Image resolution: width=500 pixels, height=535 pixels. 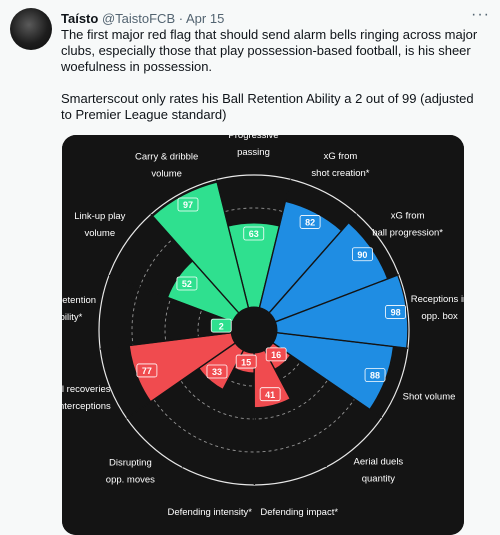 I want to click on data-label: 88, so click(x=375, y=376).